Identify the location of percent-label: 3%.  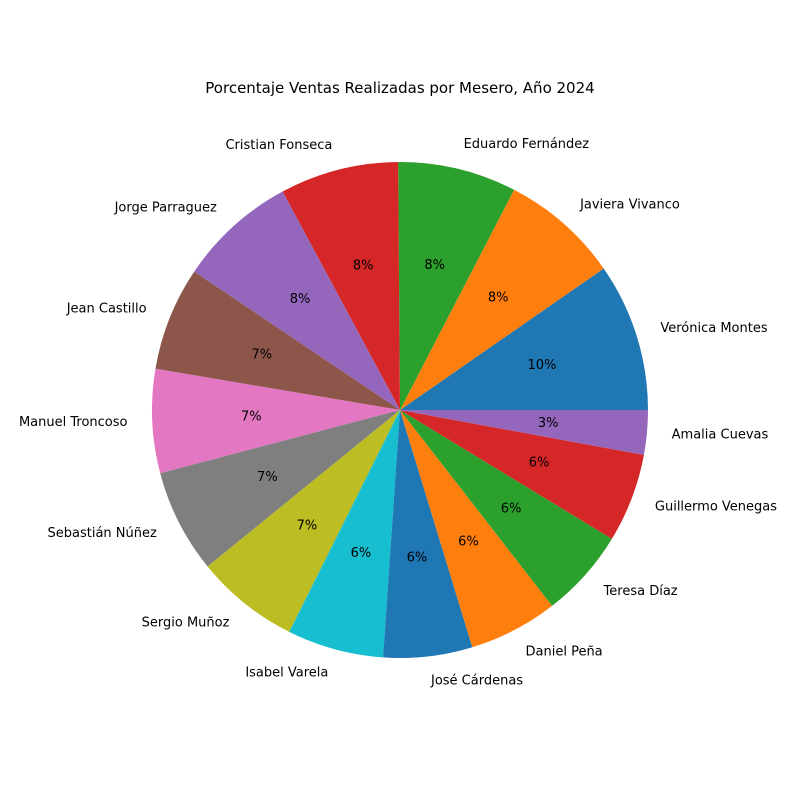
(548, 423).